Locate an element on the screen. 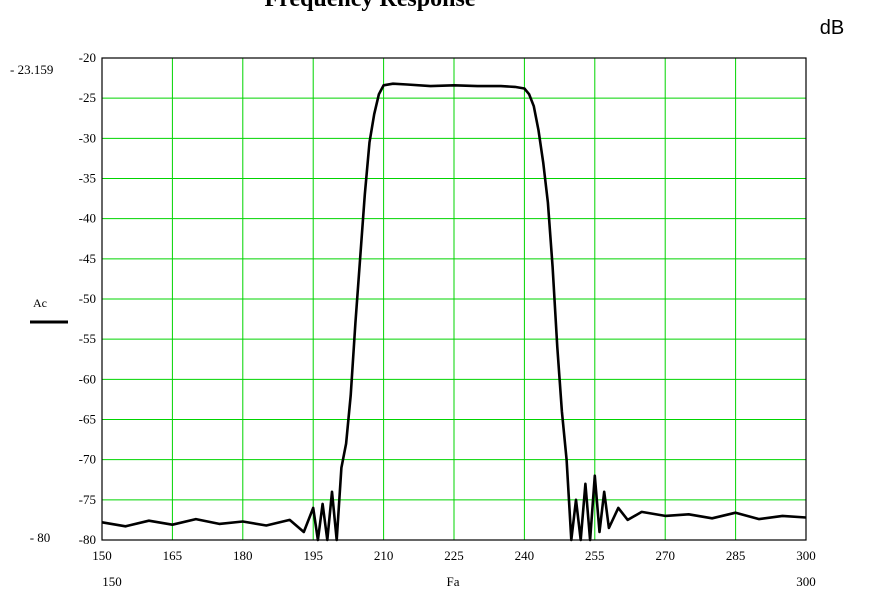 This screenshot has width=872, height=592. y-tick-labels: -20 -25 -30 -35 -40 -45 -50 -55 -60 -65 -70 -75 -80 is located at coordinates (87, 298).